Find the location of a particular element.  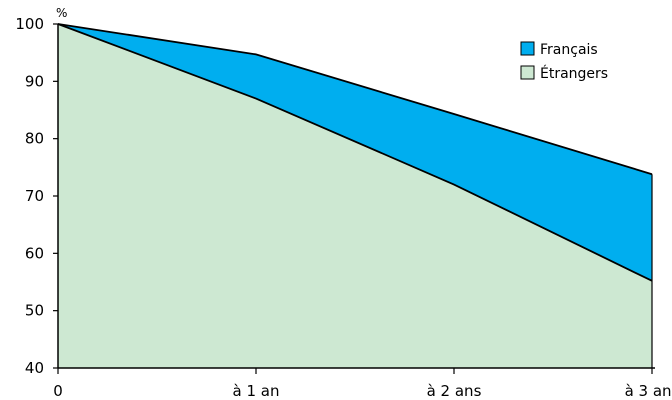

legend-label: Étrangers is located at coordinates (574, 73).